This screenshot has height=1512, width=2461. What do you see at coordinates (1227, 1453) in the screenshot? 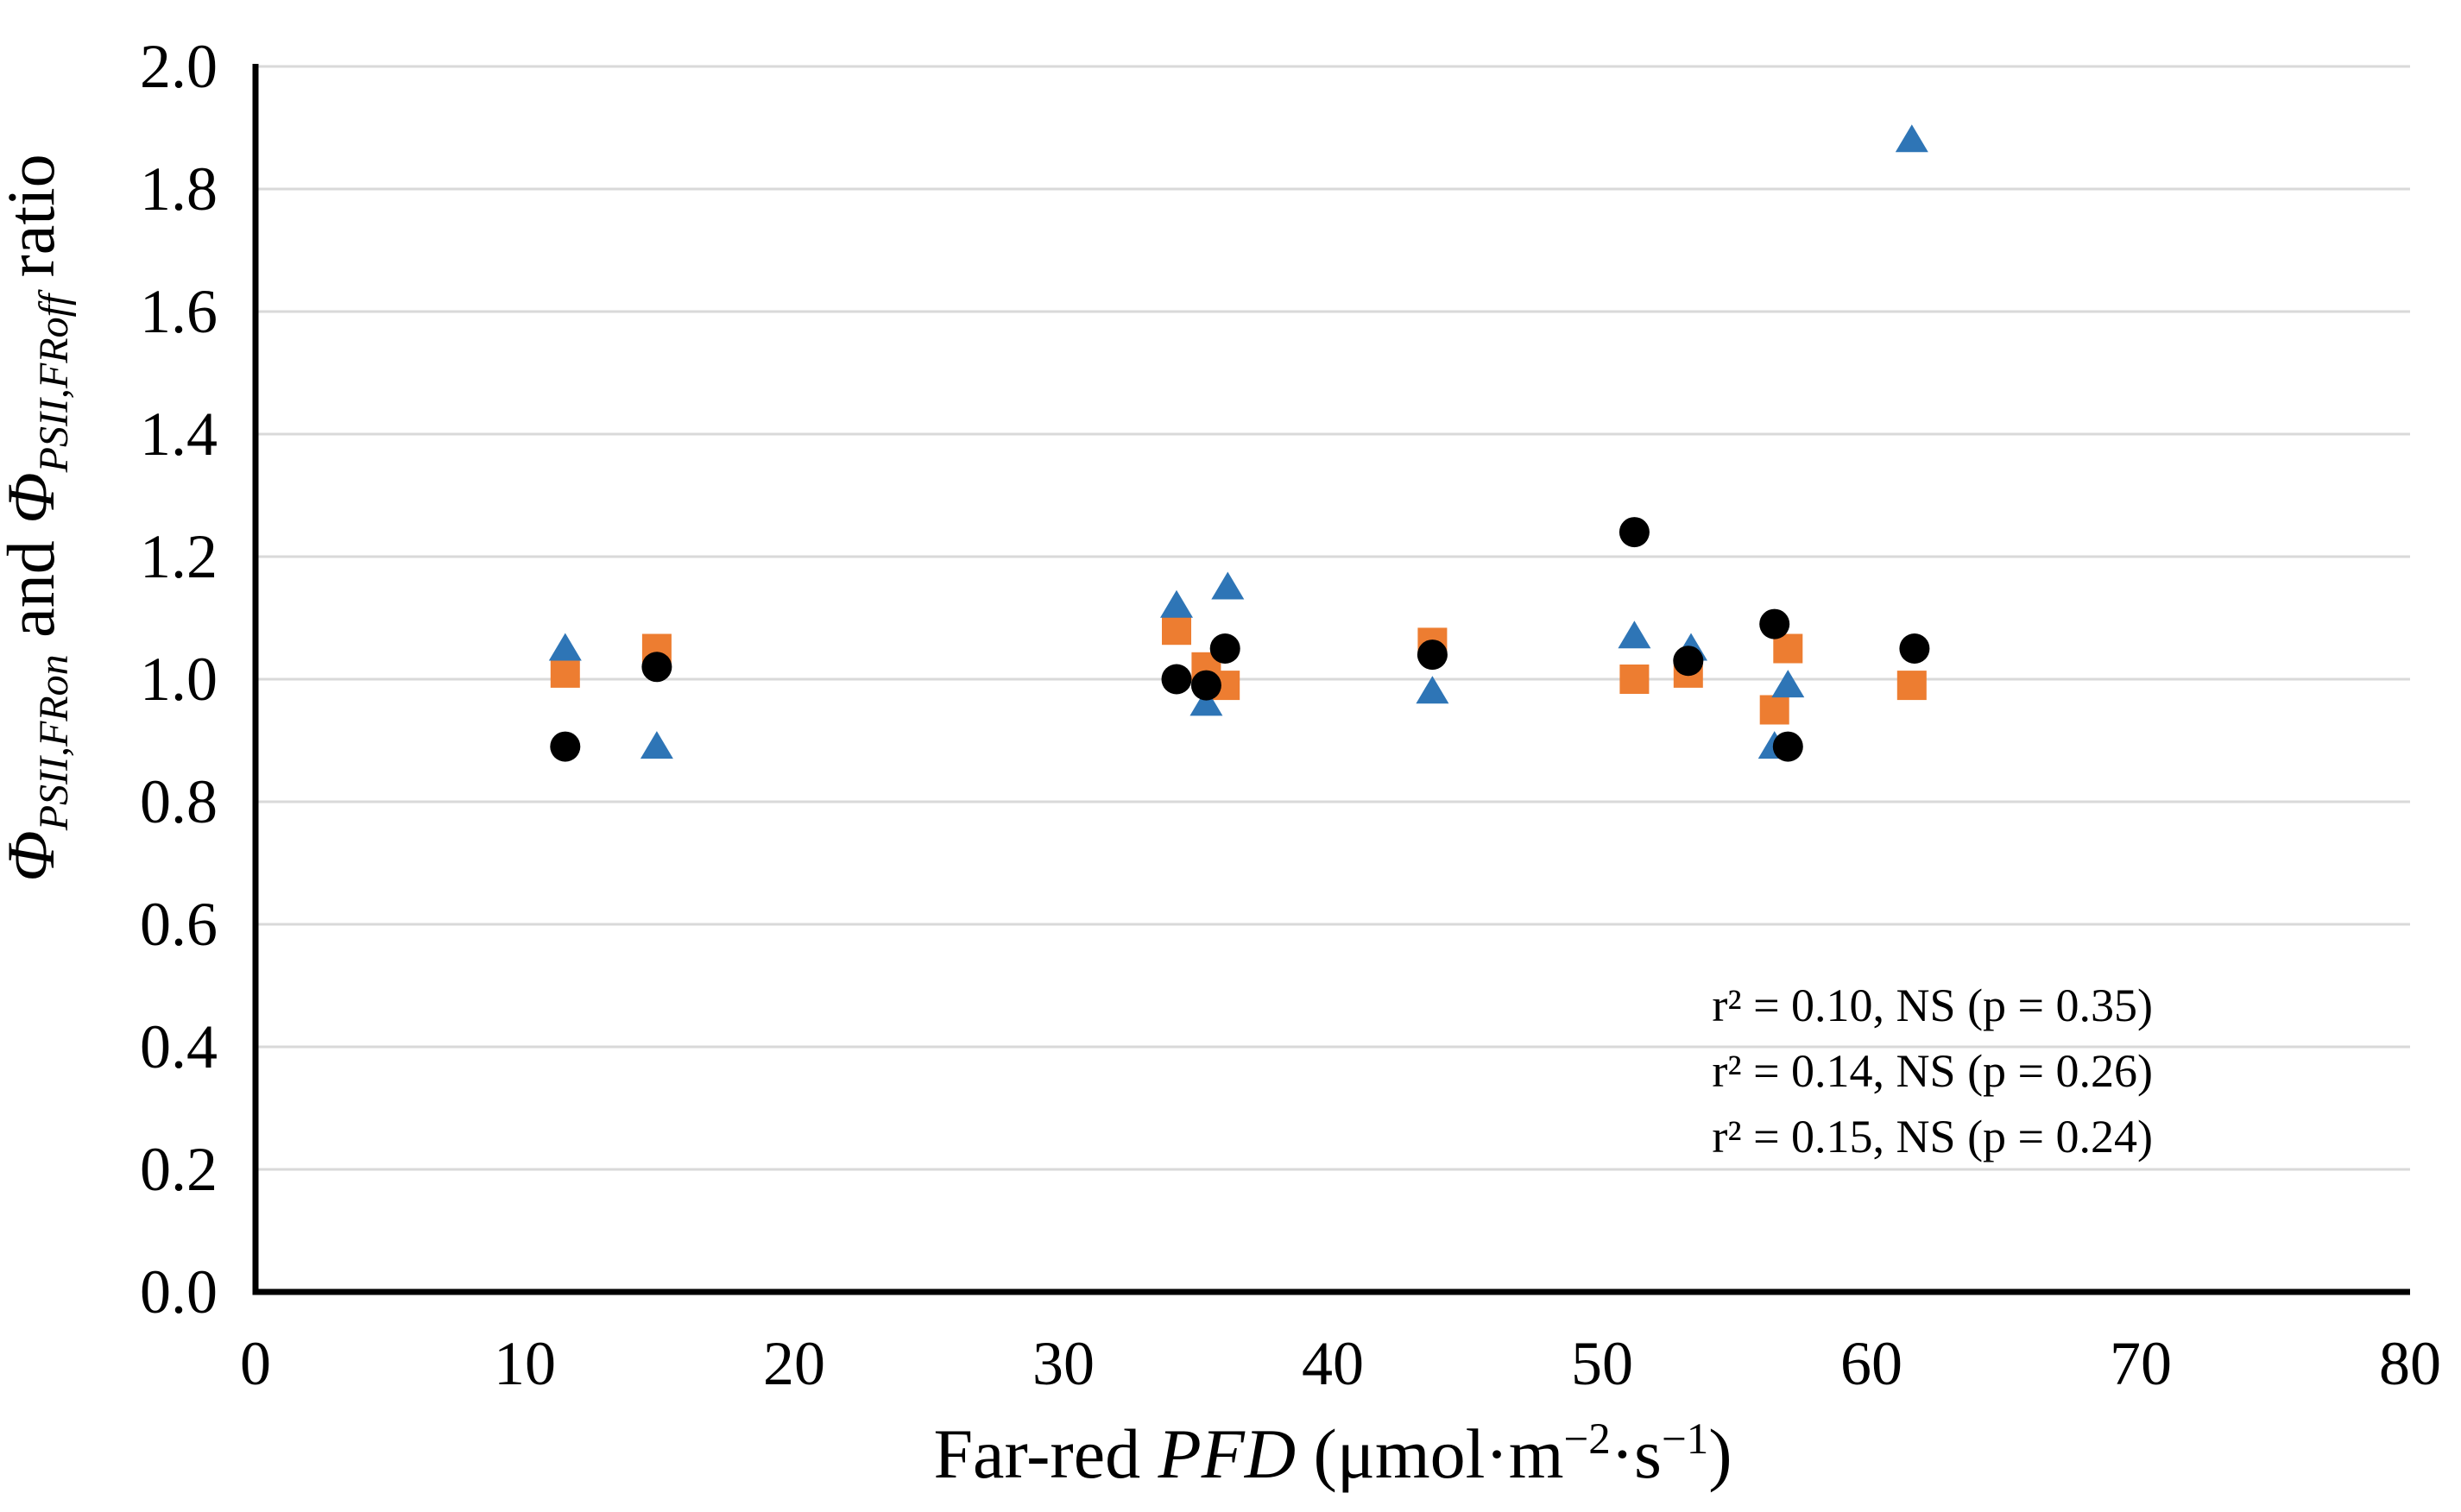
I see `label-segment: PFD` at bounding box center [1227, 1453].